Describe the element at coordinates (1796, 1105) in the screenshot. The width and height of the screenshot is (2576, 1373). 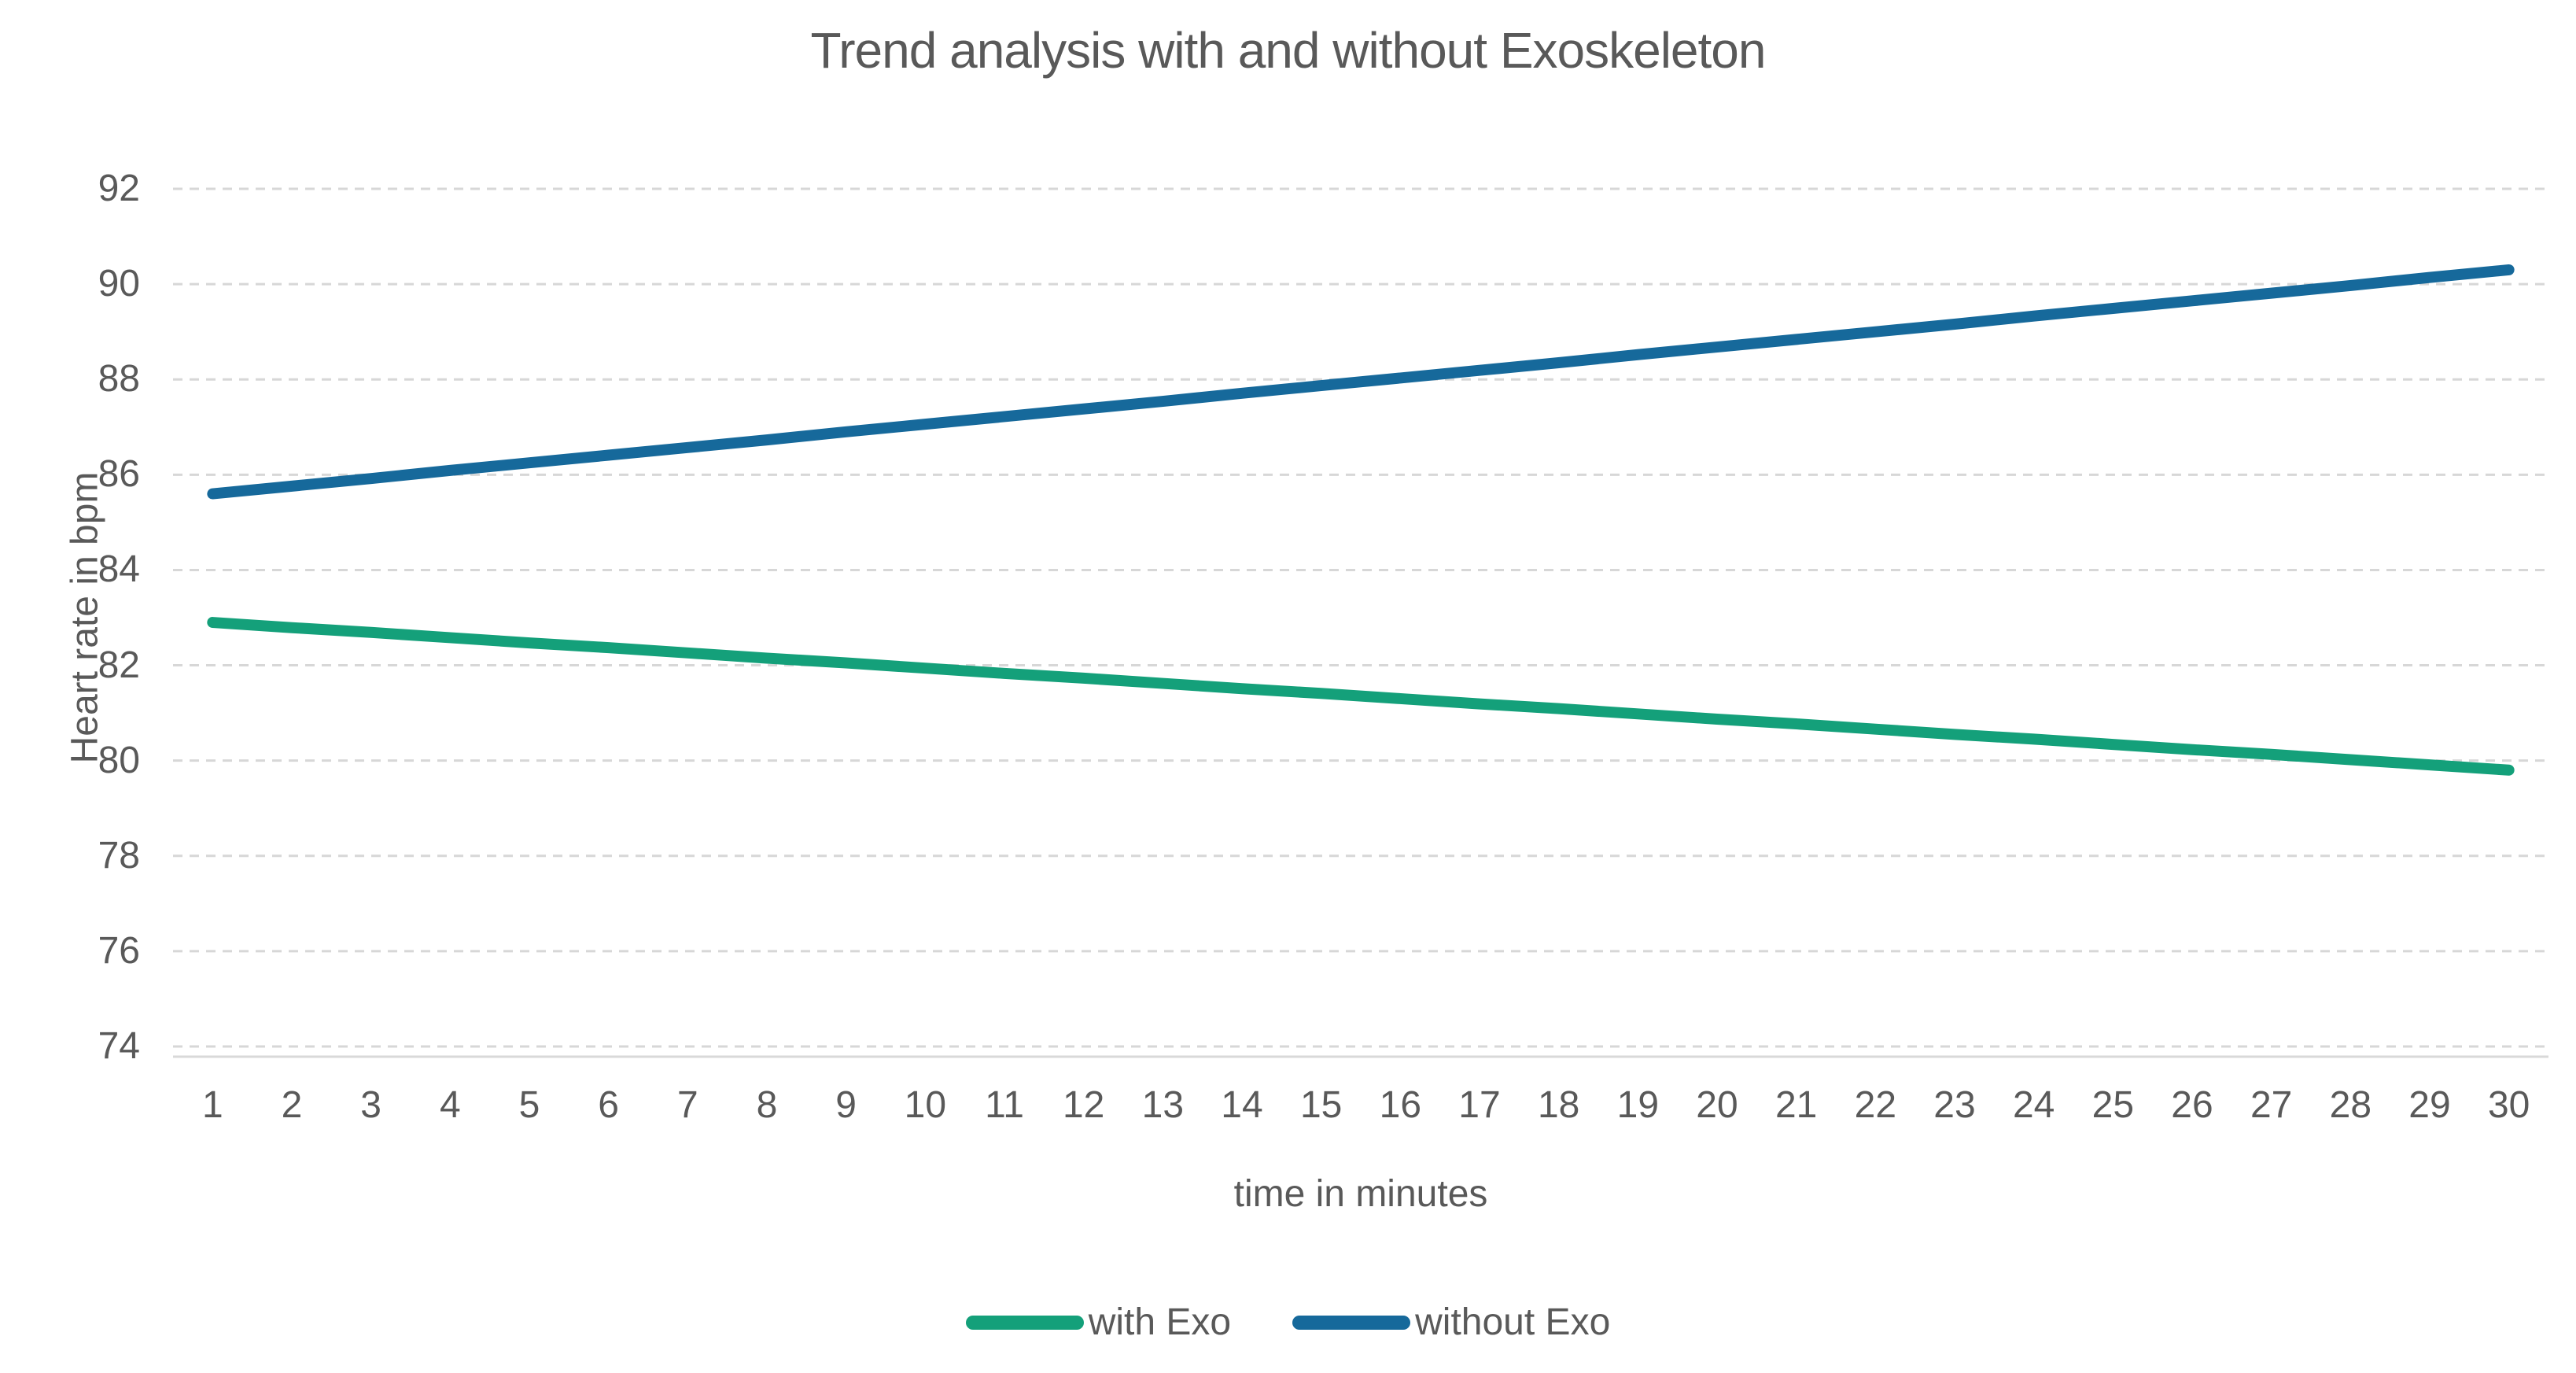
I see `x-tick-label: 21` at that location.